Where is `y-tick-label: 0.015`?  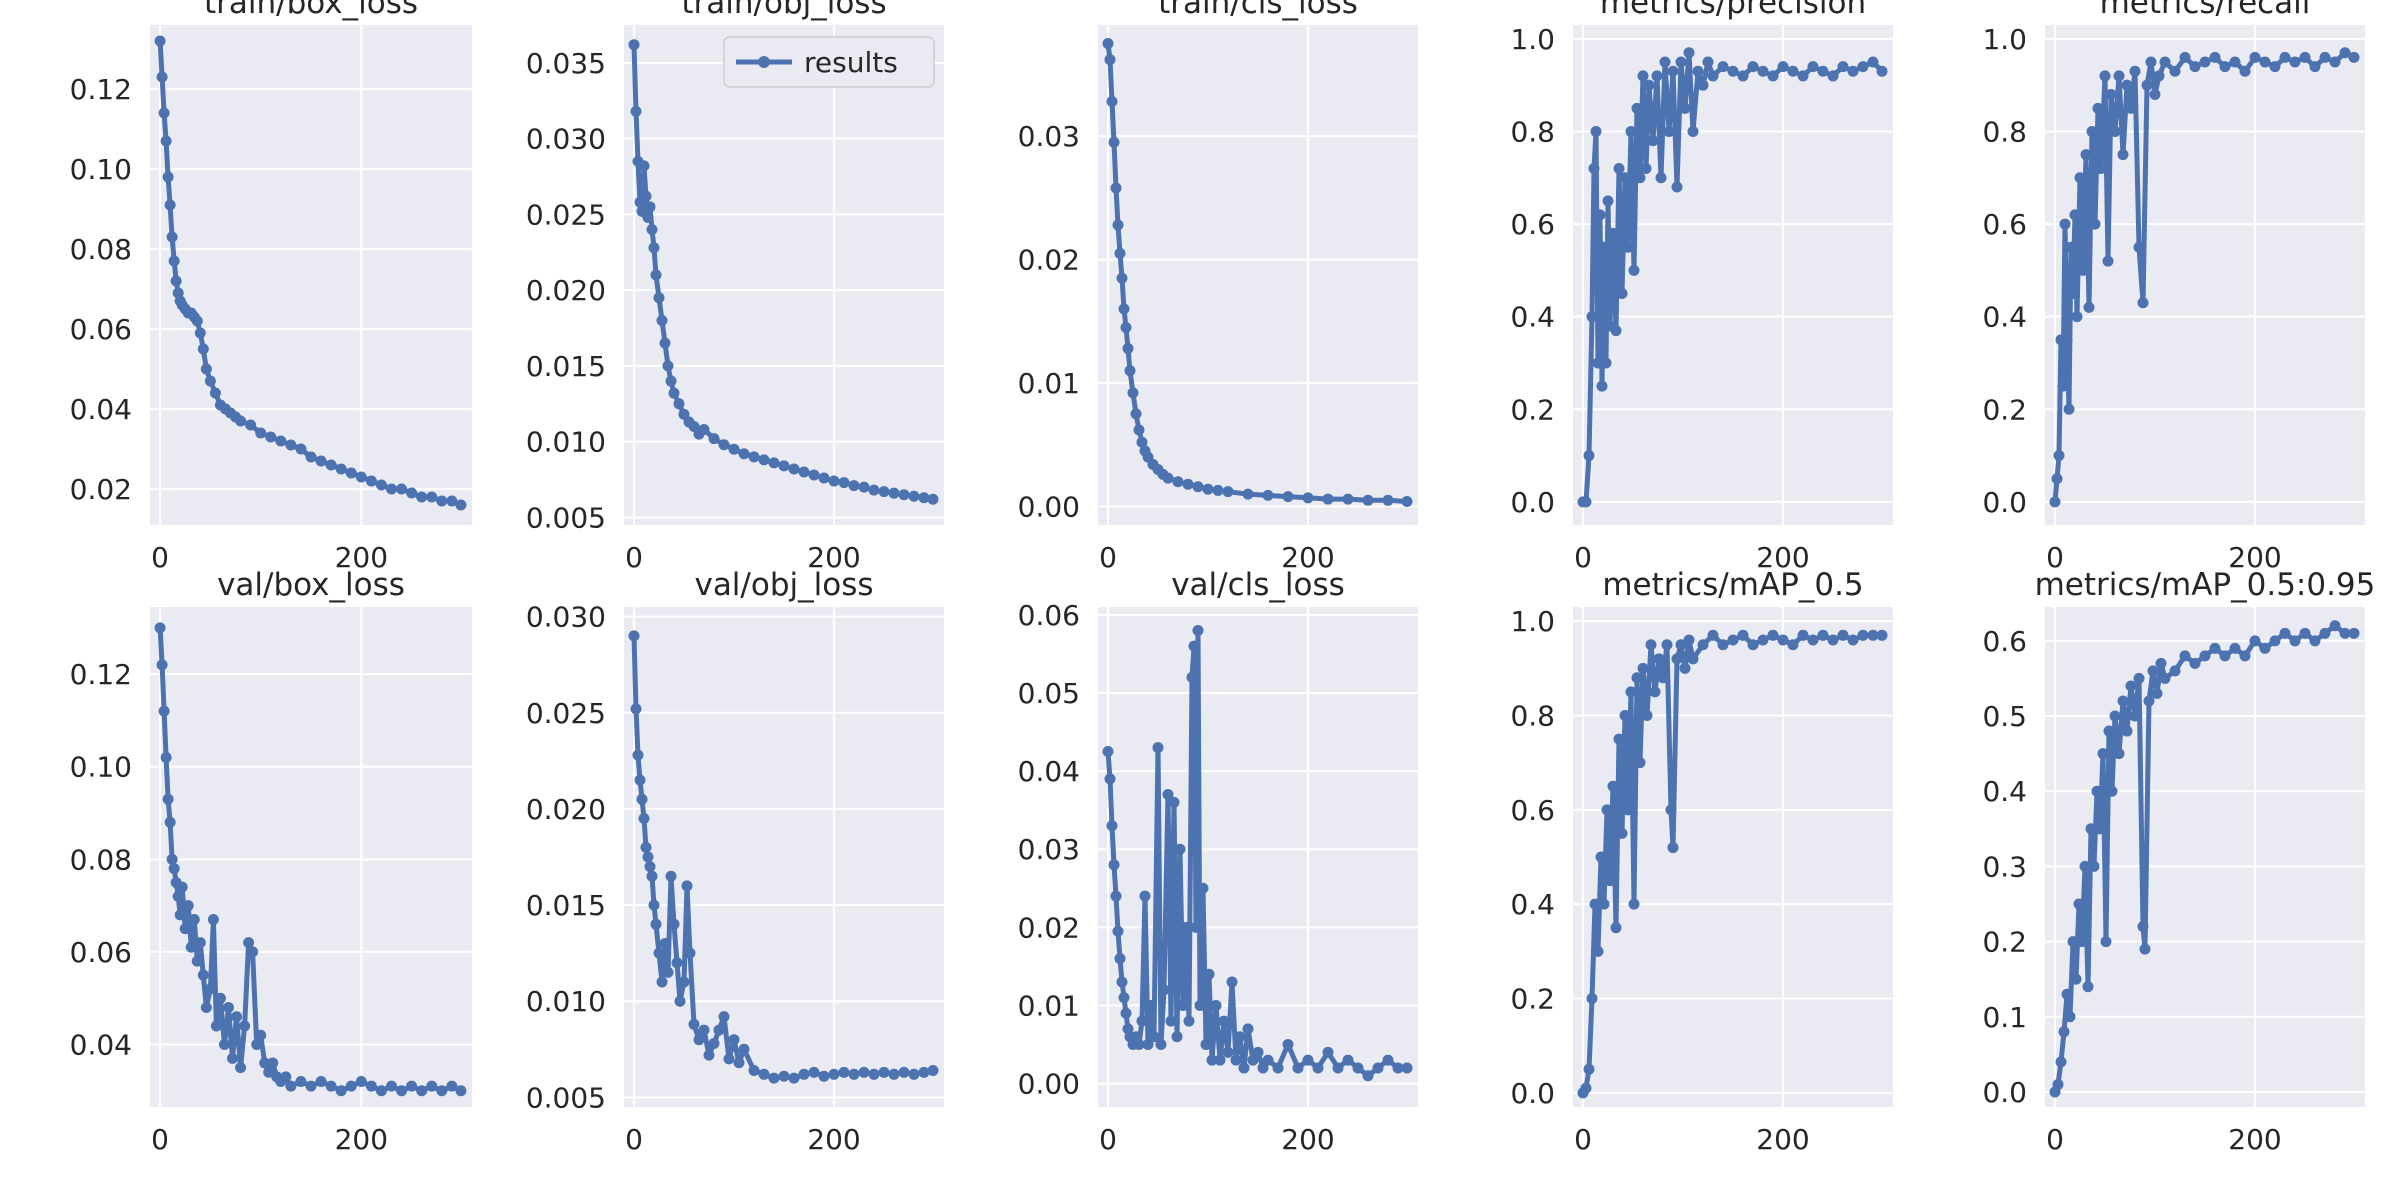
y-tick-label: 0.015 is located at coordinates (566, 366).